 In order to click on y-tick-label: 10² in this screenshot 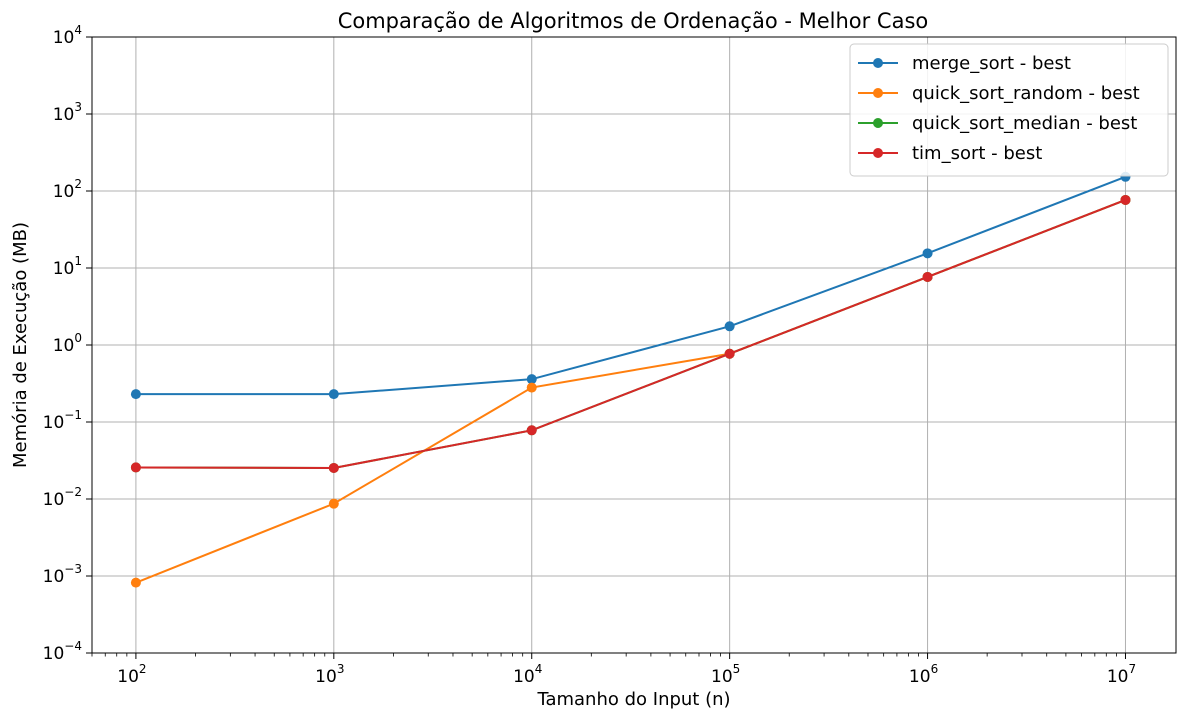, I will do `click(67, 189)`.